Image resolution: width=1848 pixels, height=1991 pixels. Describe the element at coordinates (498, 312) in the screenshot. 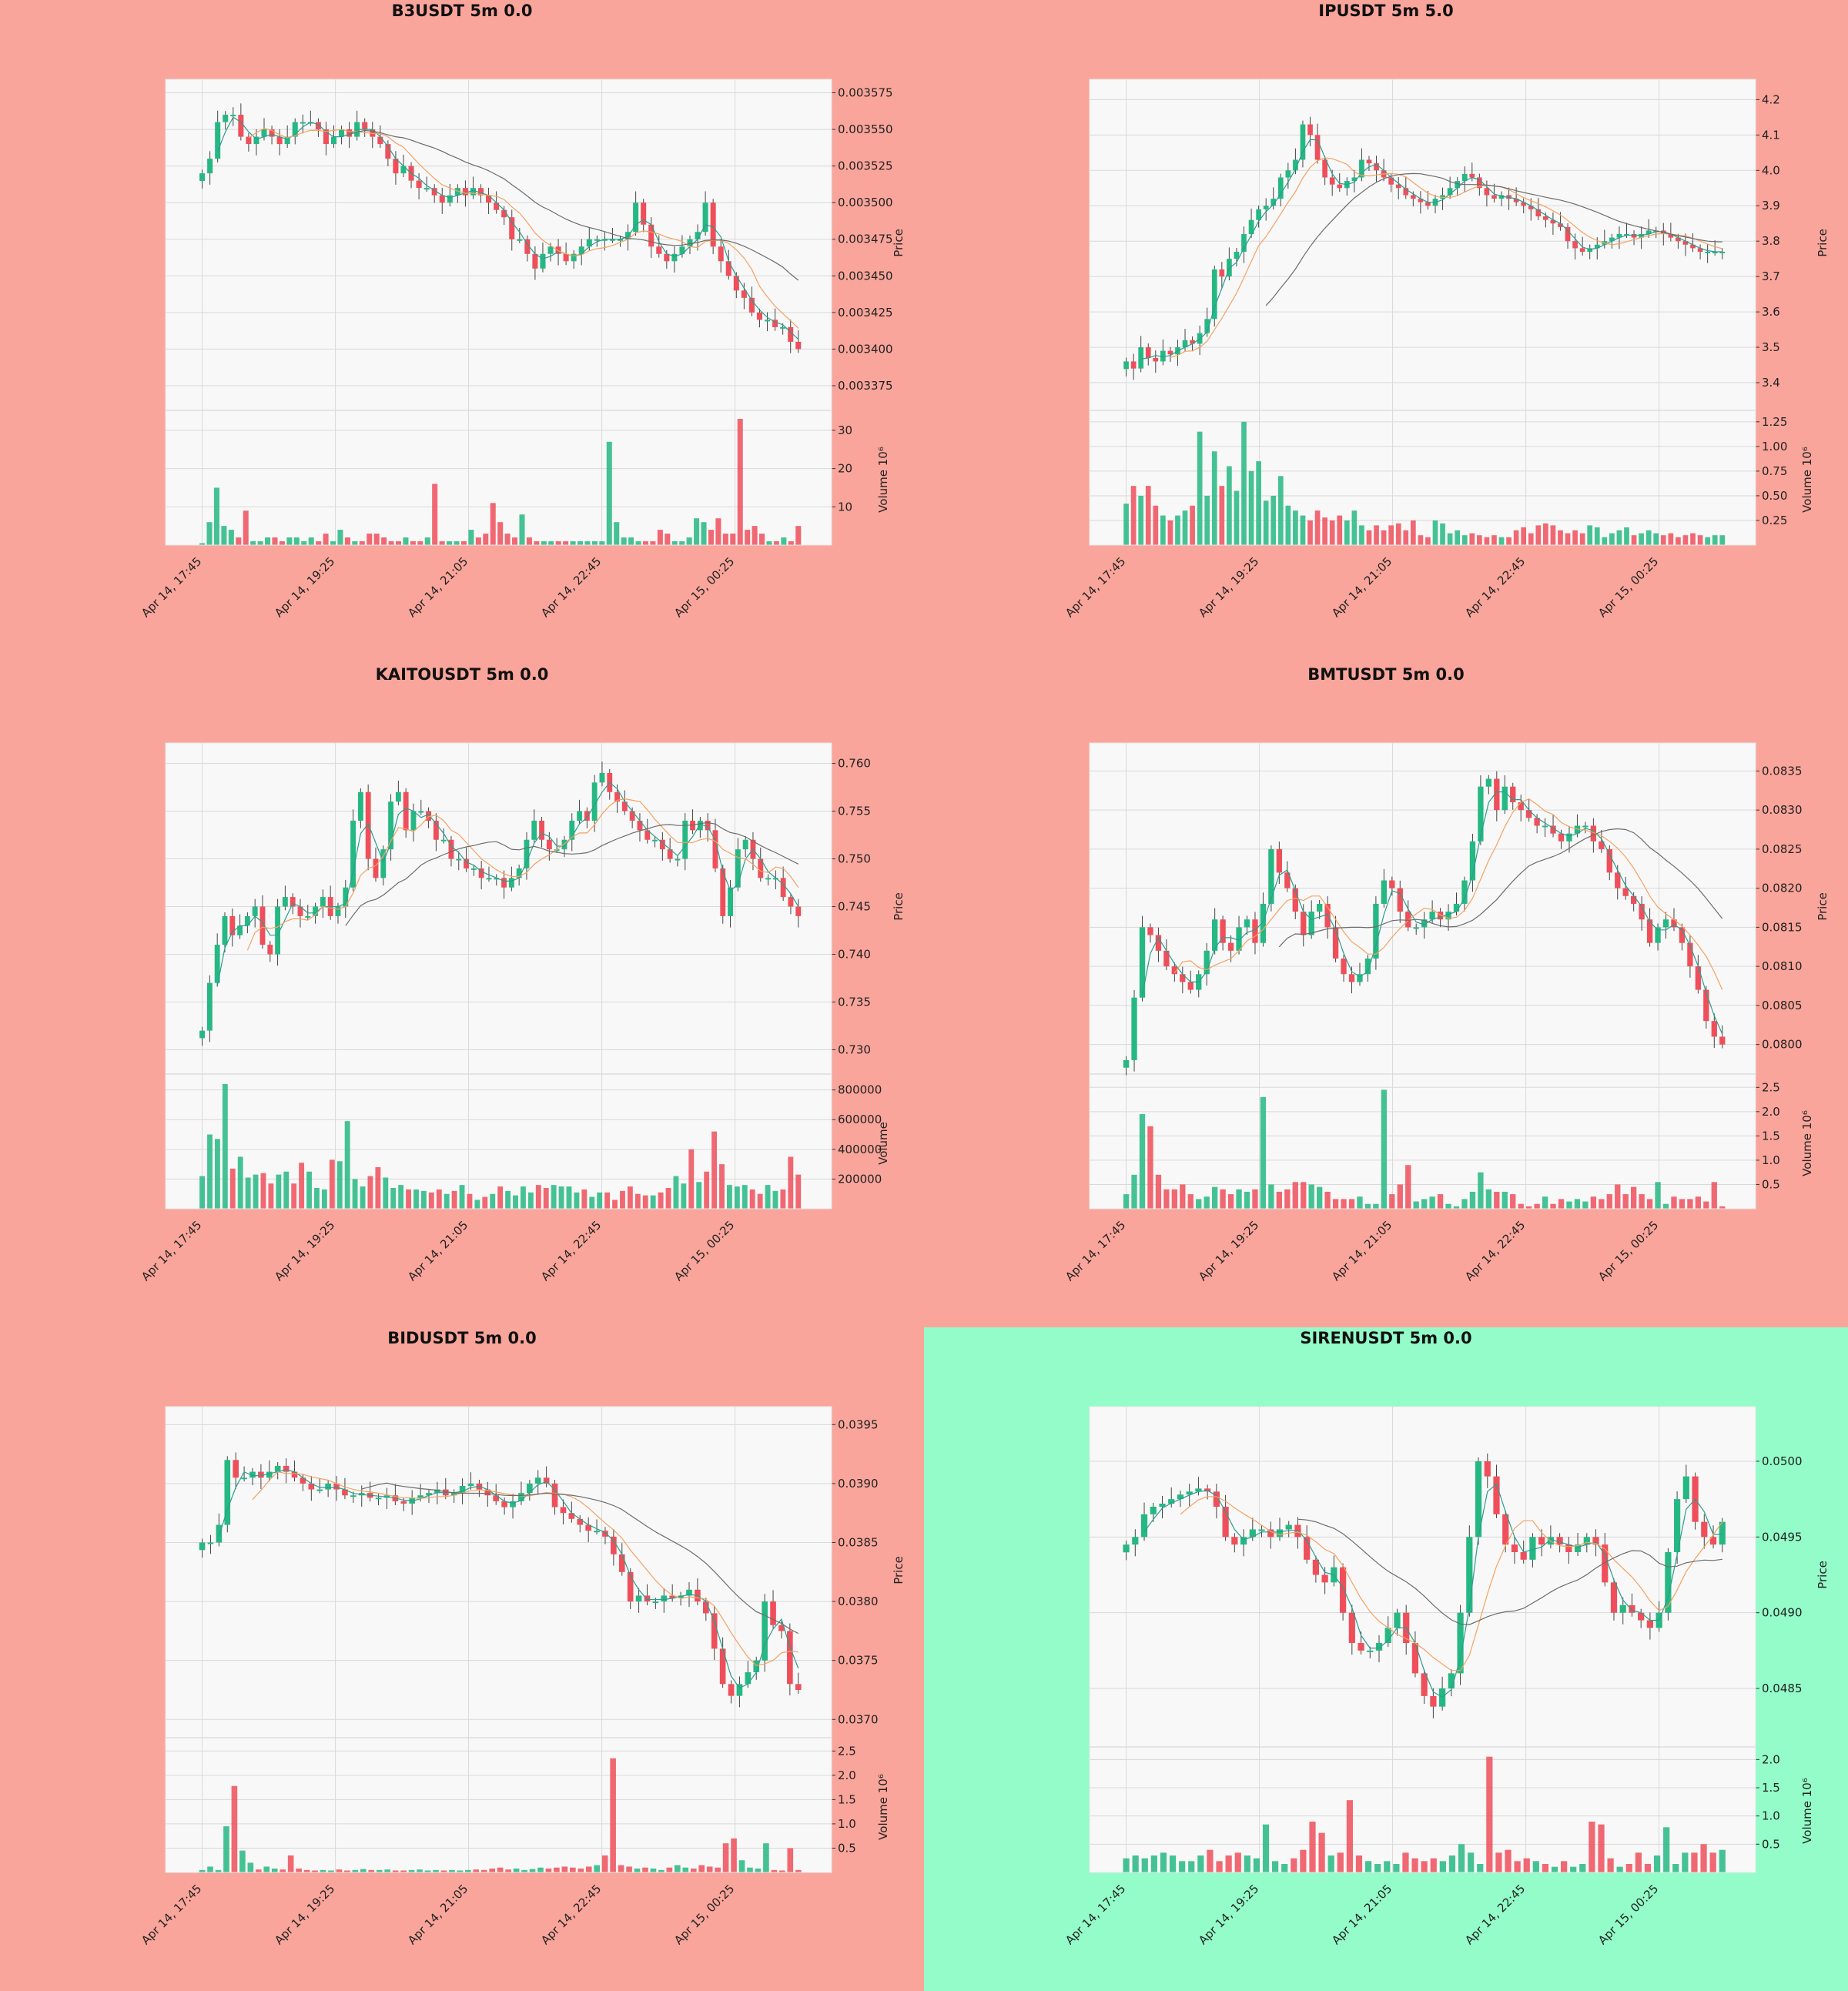

I see `plot-frame` at that location.